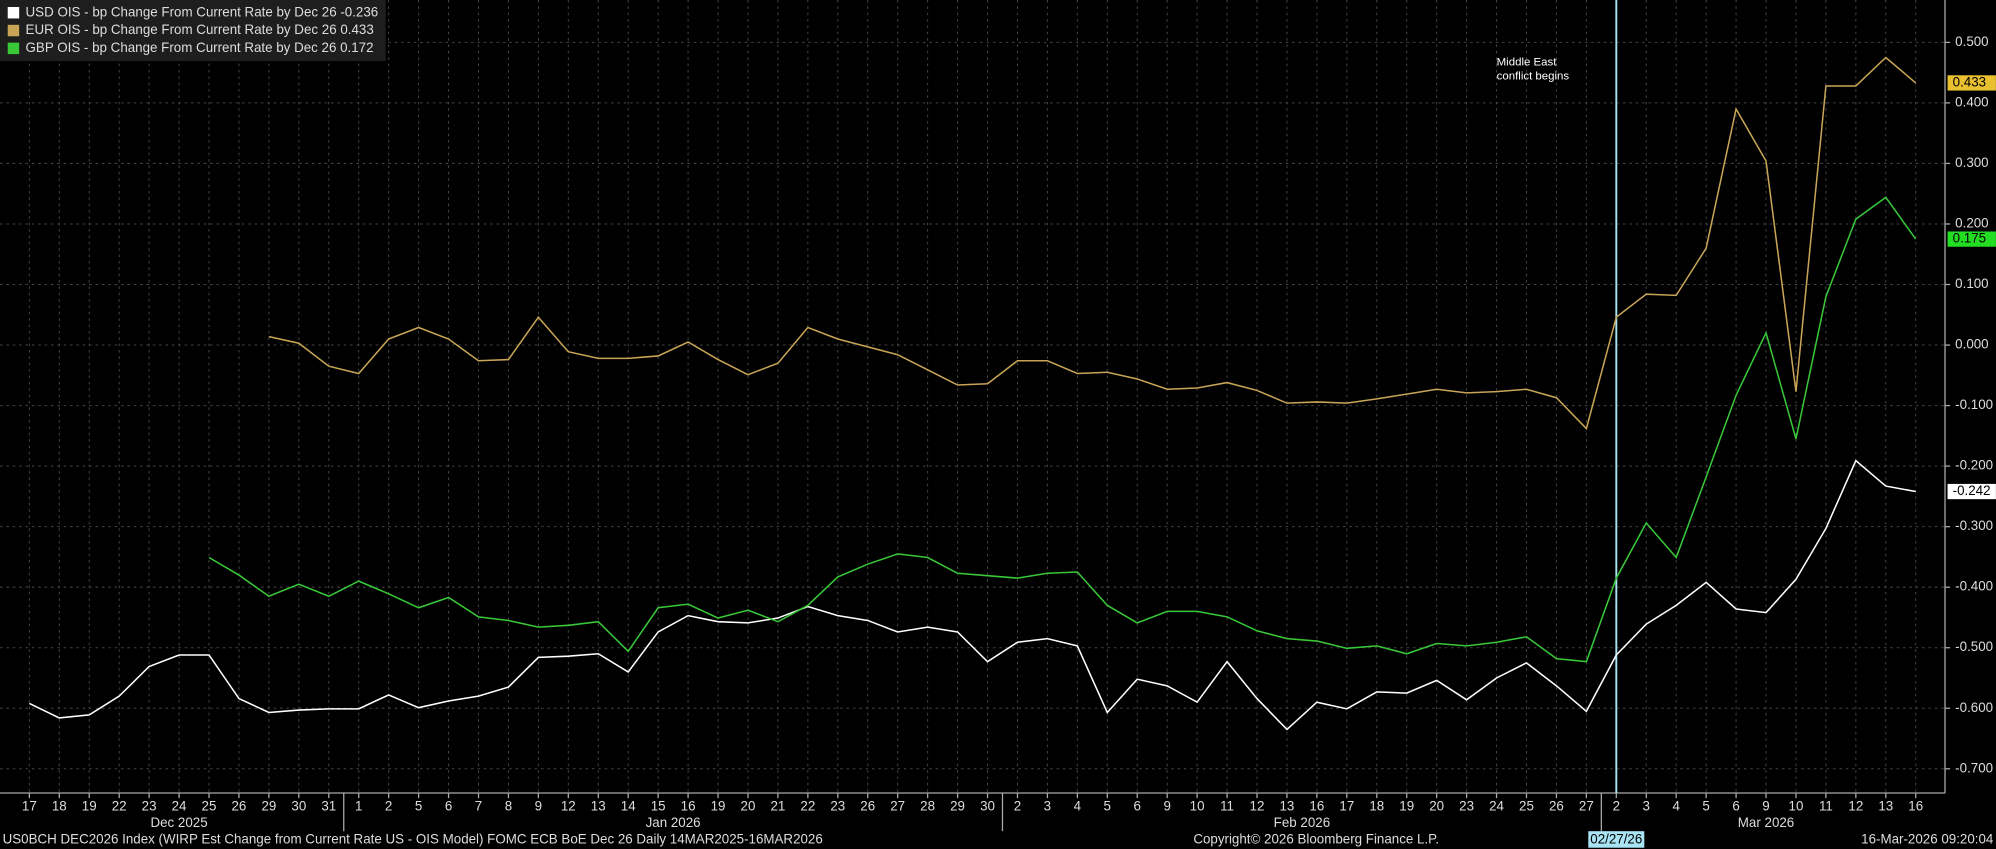  Describe the element at coordinates (328, 806) in the screenshot. I see `x-tick-label: 31` at that location.